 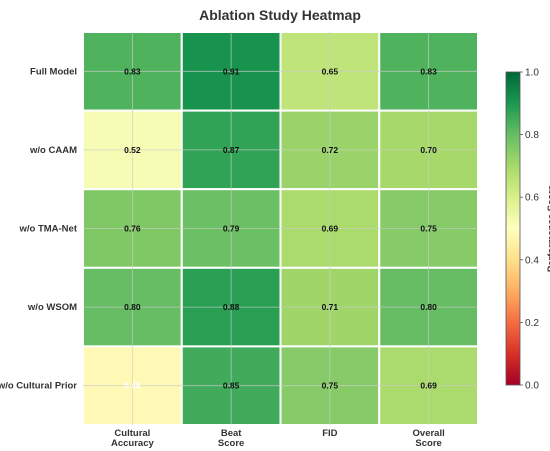 What do you see at coordinates (231, 150) in the screenshot?
I see `cell-value-label: 0.87` at bounding box center [231, 150].